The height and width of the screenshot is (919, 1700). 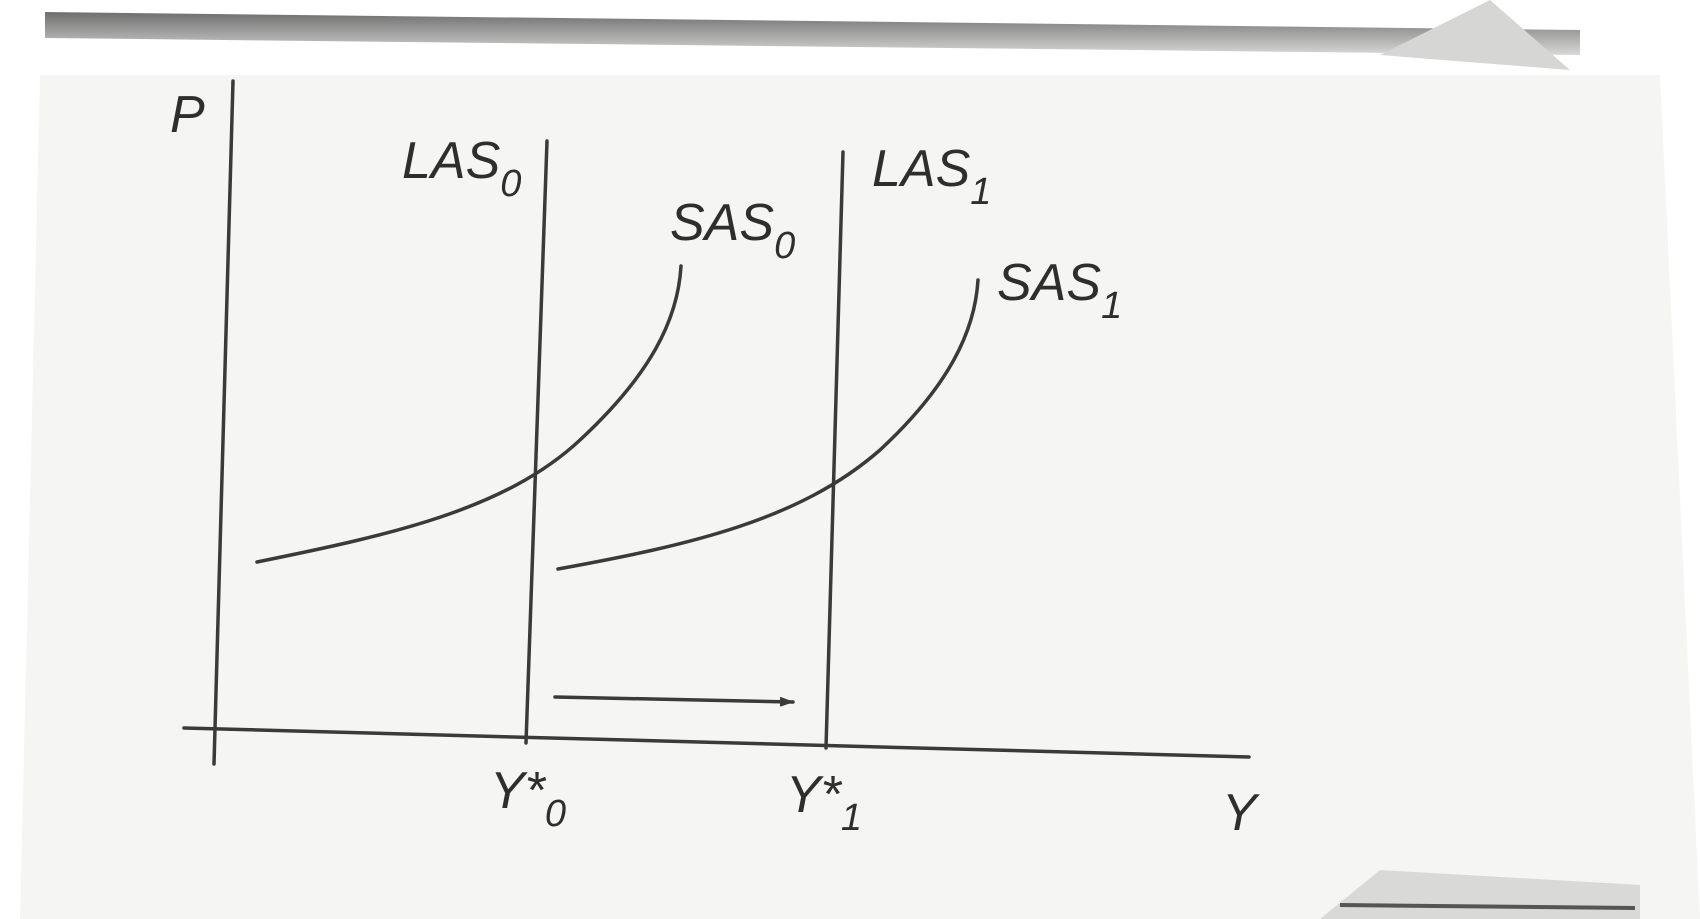 What do you see at coordinates (223, 422) in the screenshot?
I see `y-axis` at bounding box center [223, 422].